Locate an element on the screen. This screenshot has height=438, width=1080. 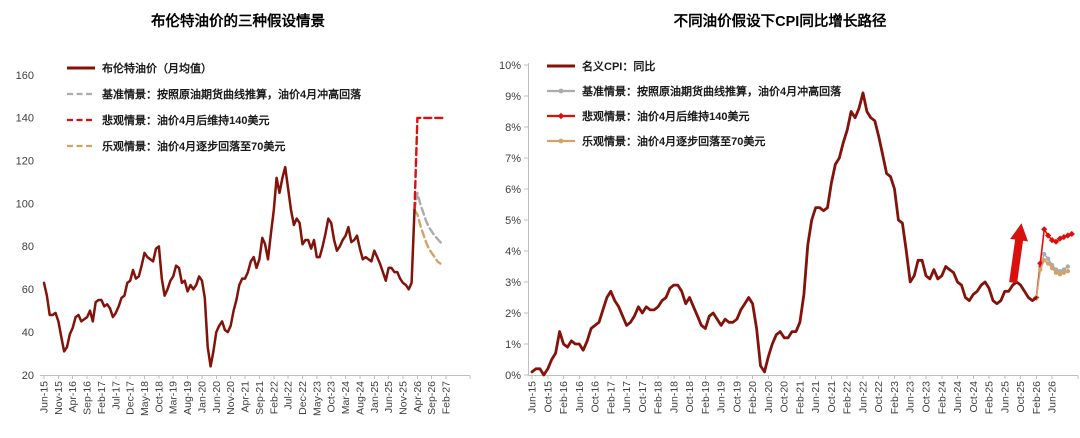
legend-item: 布伦特油价（月均值） is located at coordinates (213, 68).